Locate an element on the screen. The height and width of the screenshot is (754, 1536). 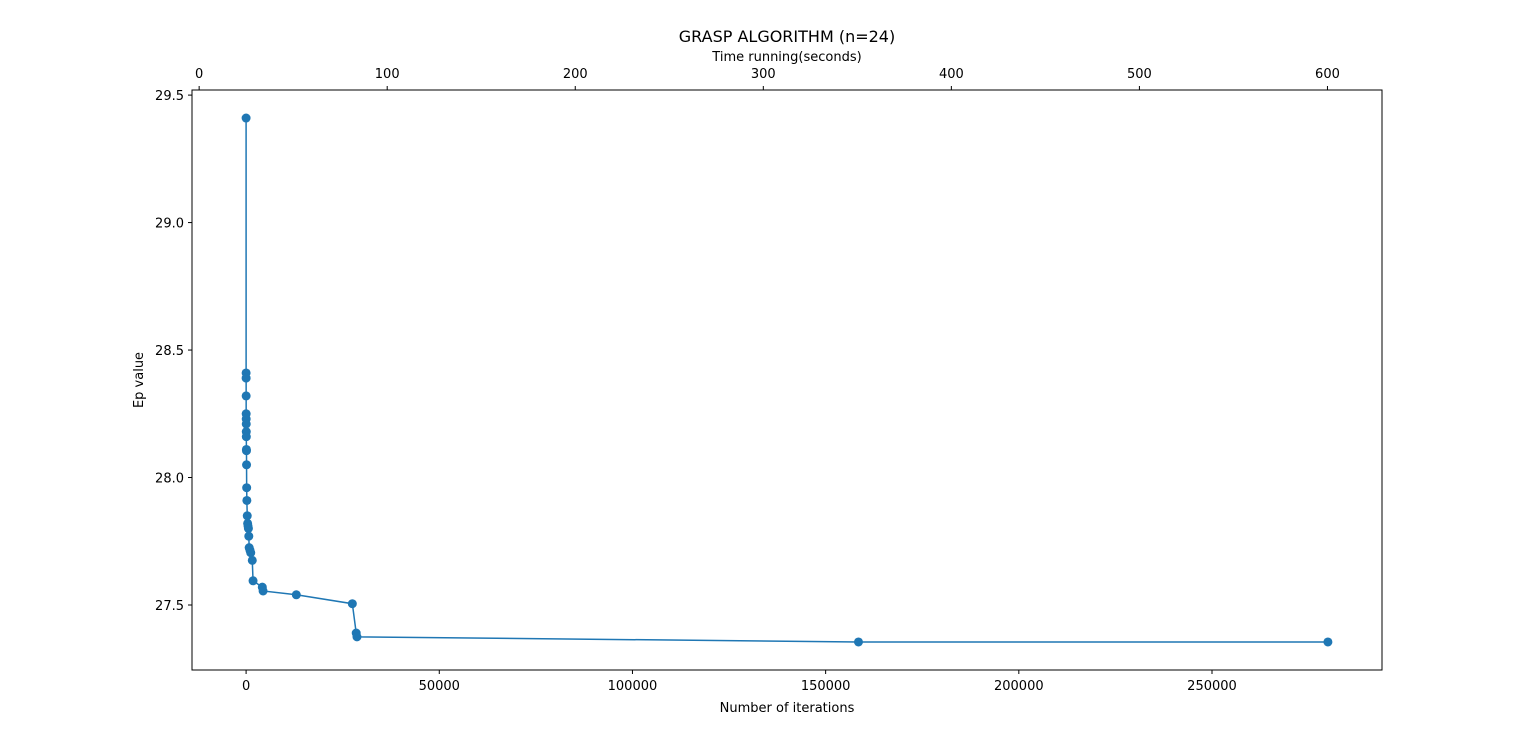
x-tick-label: 150000 is located at coordinates (826, 686).